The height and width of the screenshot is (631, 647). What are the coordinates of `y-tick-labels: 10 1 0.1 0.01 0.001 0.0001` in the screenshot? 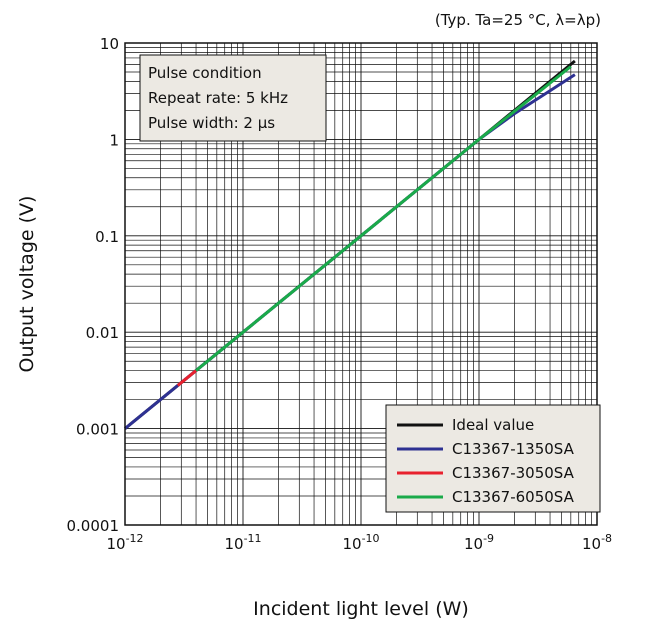 It's located at (93, 285).